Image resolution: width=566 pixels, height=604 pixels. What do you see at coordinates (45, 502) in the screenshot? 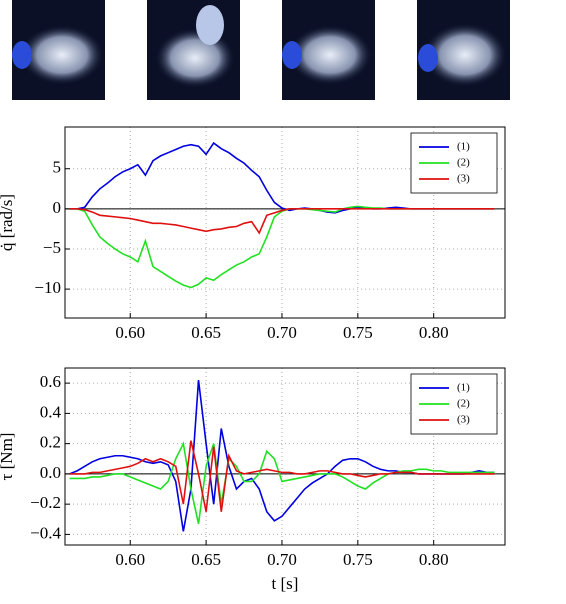
I see `y-tick-label: −0.2` at bounding box center [45, 502].